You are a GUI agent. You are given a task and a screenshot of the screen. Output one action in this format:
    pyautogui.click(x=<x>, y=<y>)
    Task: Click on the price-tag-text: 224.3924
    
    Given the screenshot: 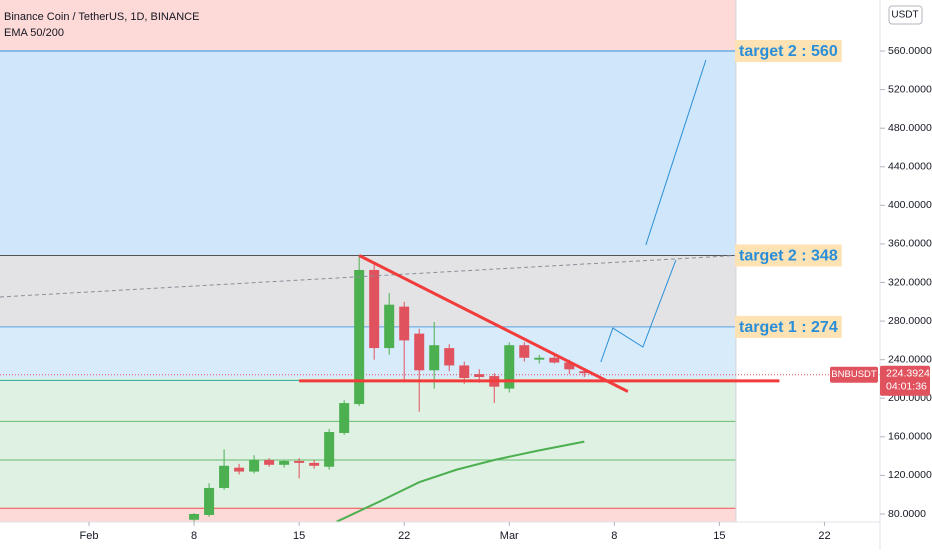 What is the action you would take?
    pyautogui.click(x=908, y=374)
    